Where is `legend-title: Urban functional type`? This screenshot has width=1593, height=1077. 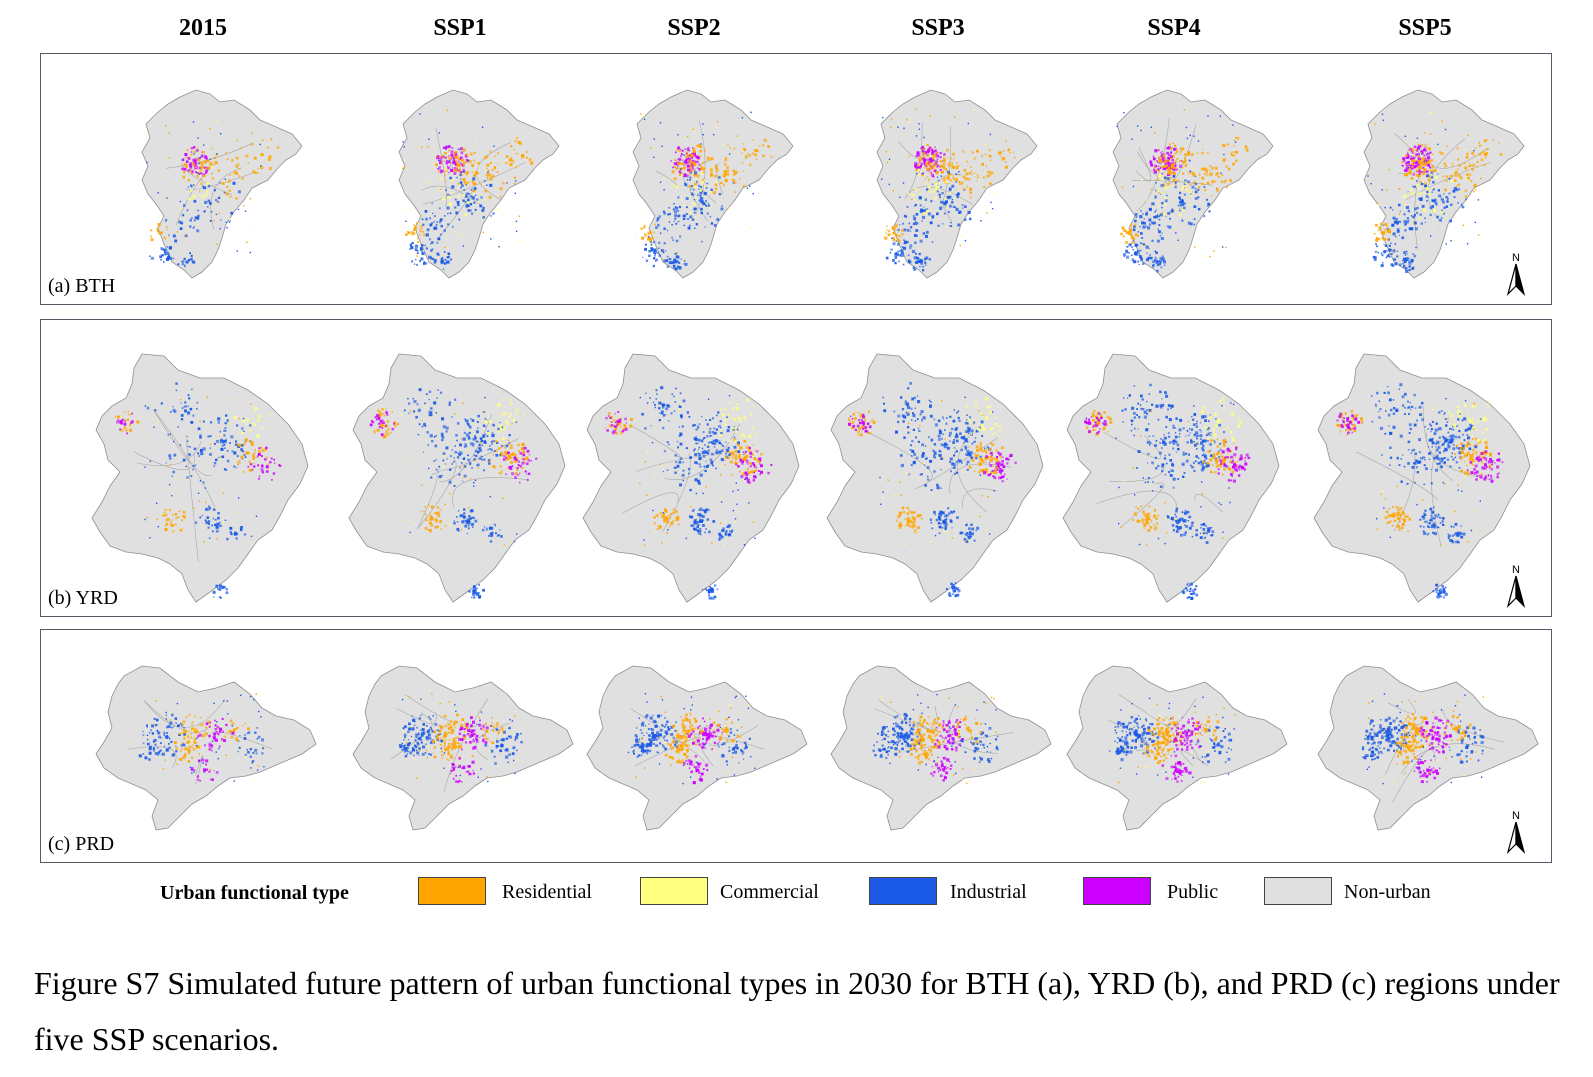
legend-title: Urban functional type is located at coordinates (254, 893).